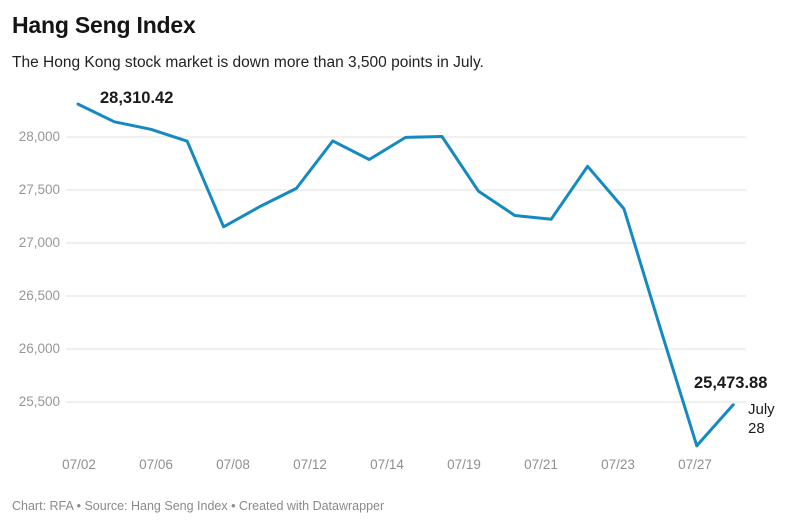  I want to click on last-point-value-label: 25,473.88, so click(731, 383).